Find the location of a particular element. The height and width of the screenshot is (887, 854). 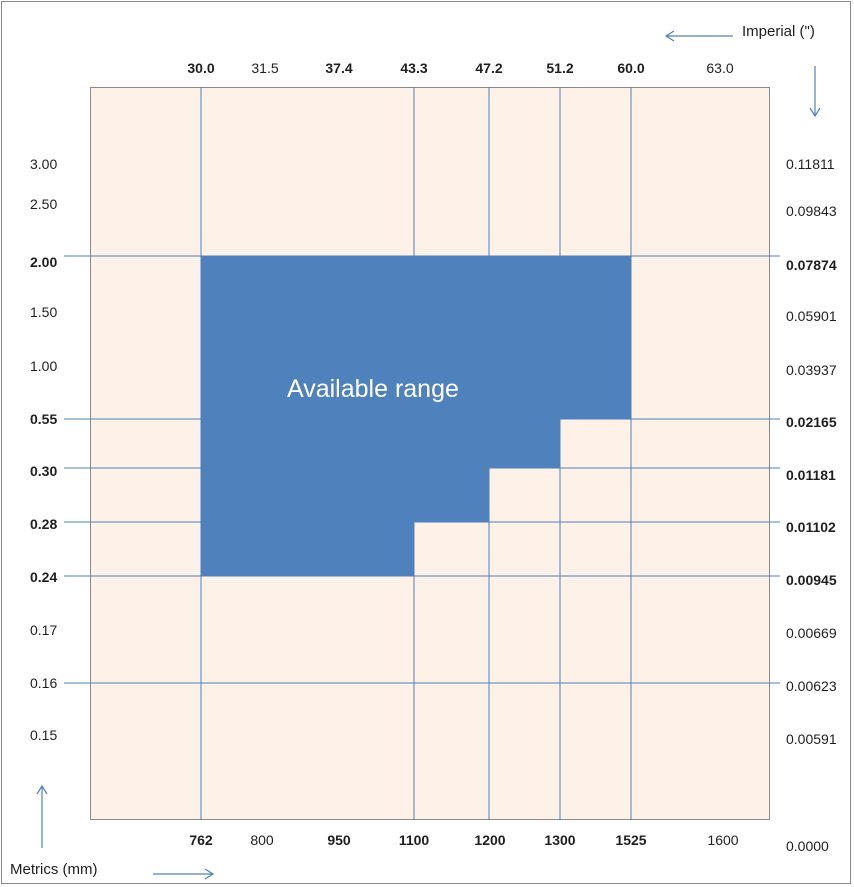

metric-thickness-tick-label: 1.50 is located at coordinates (44, 312).